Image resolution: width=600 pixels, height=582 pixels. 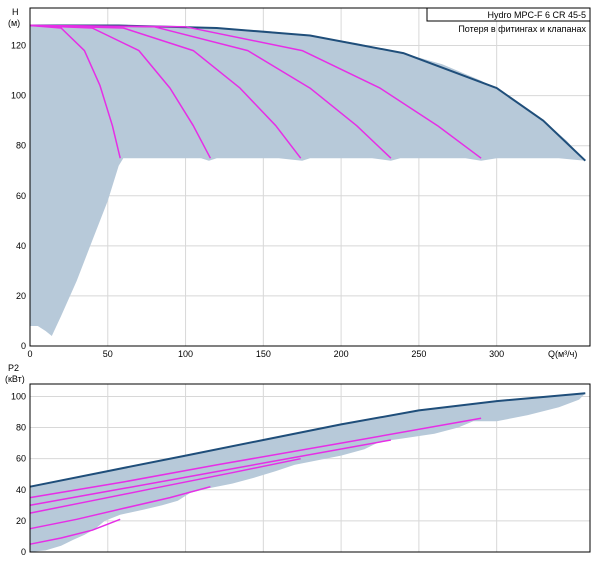 What do you see at coordinates (341, 354) in the screenshot?
I see `head-x-tick-200: 200` at bounding box center [341, 354].